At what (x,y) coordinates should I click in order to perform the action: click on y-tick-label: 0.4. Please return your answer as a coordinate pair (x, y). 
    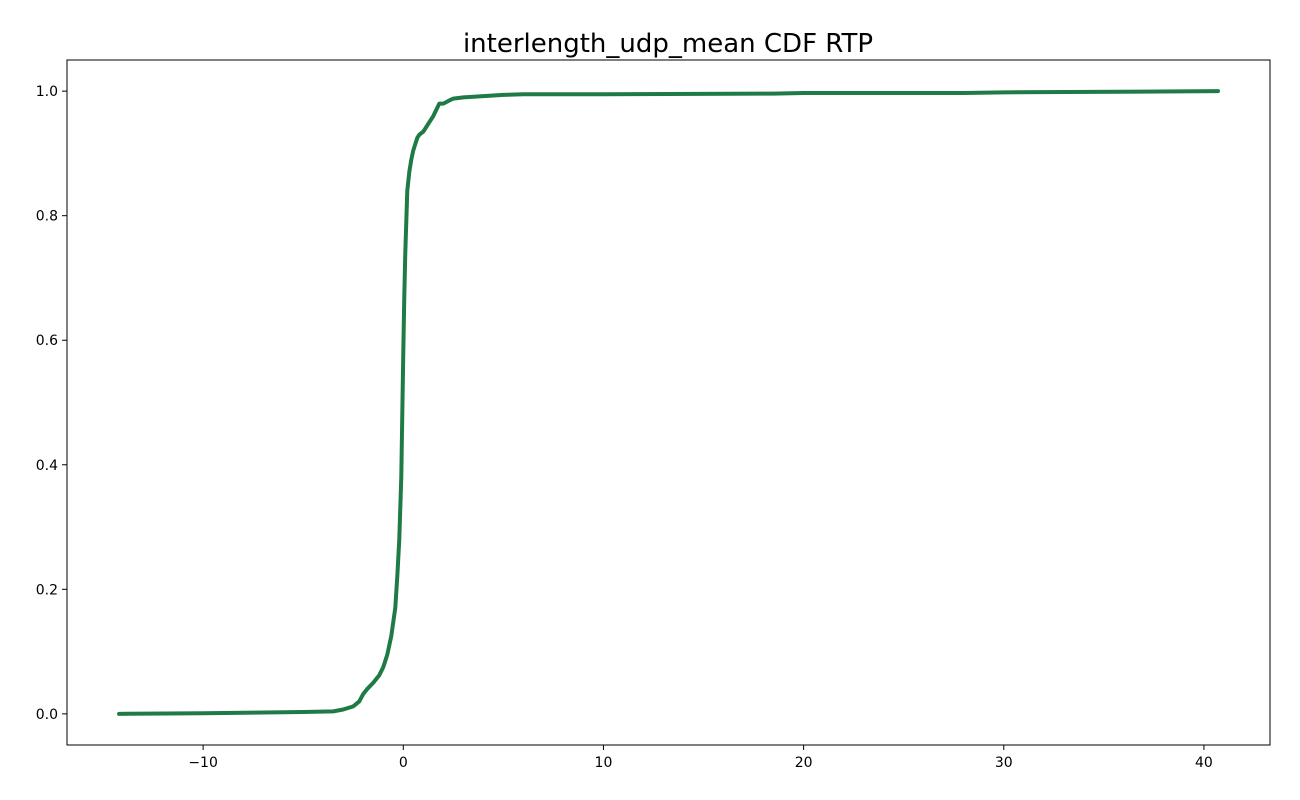
    Looking at the image, I should click on (47, 466).